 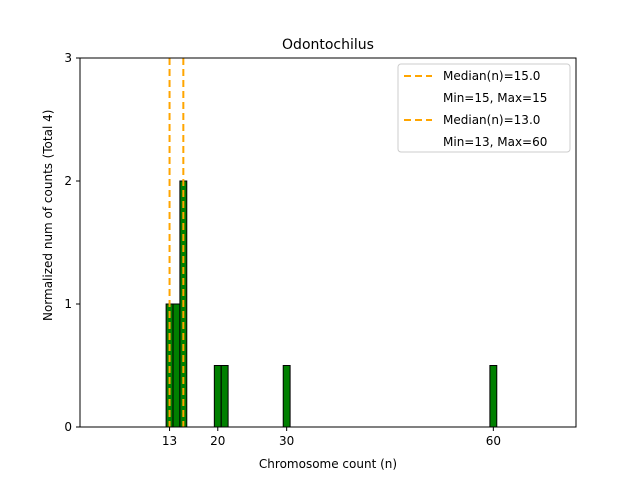 I want to click on legend-range-label: Min=13, Max=60, so click(x=495, y=142).